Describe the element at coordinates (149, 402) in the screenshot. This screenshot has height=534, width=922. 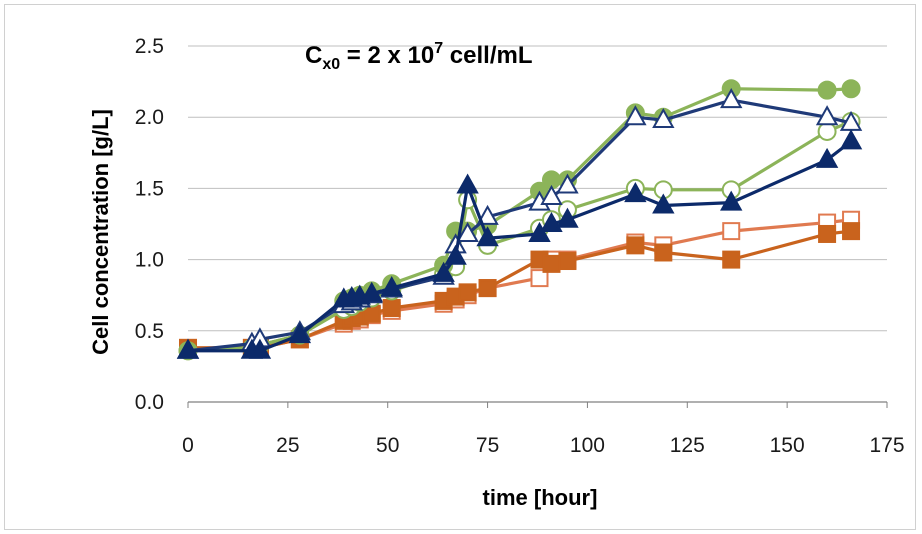
I see `y-tick-label: 0.0` at that location.